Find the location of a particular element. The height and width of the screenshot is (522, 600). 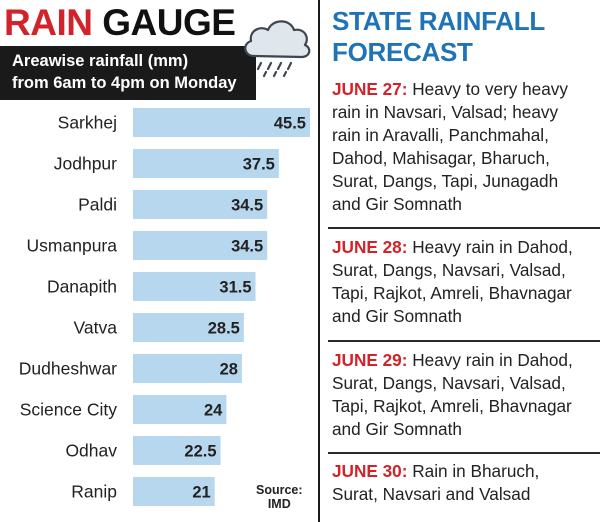

value-label: 28.5 is located at coordinates (224, 329).